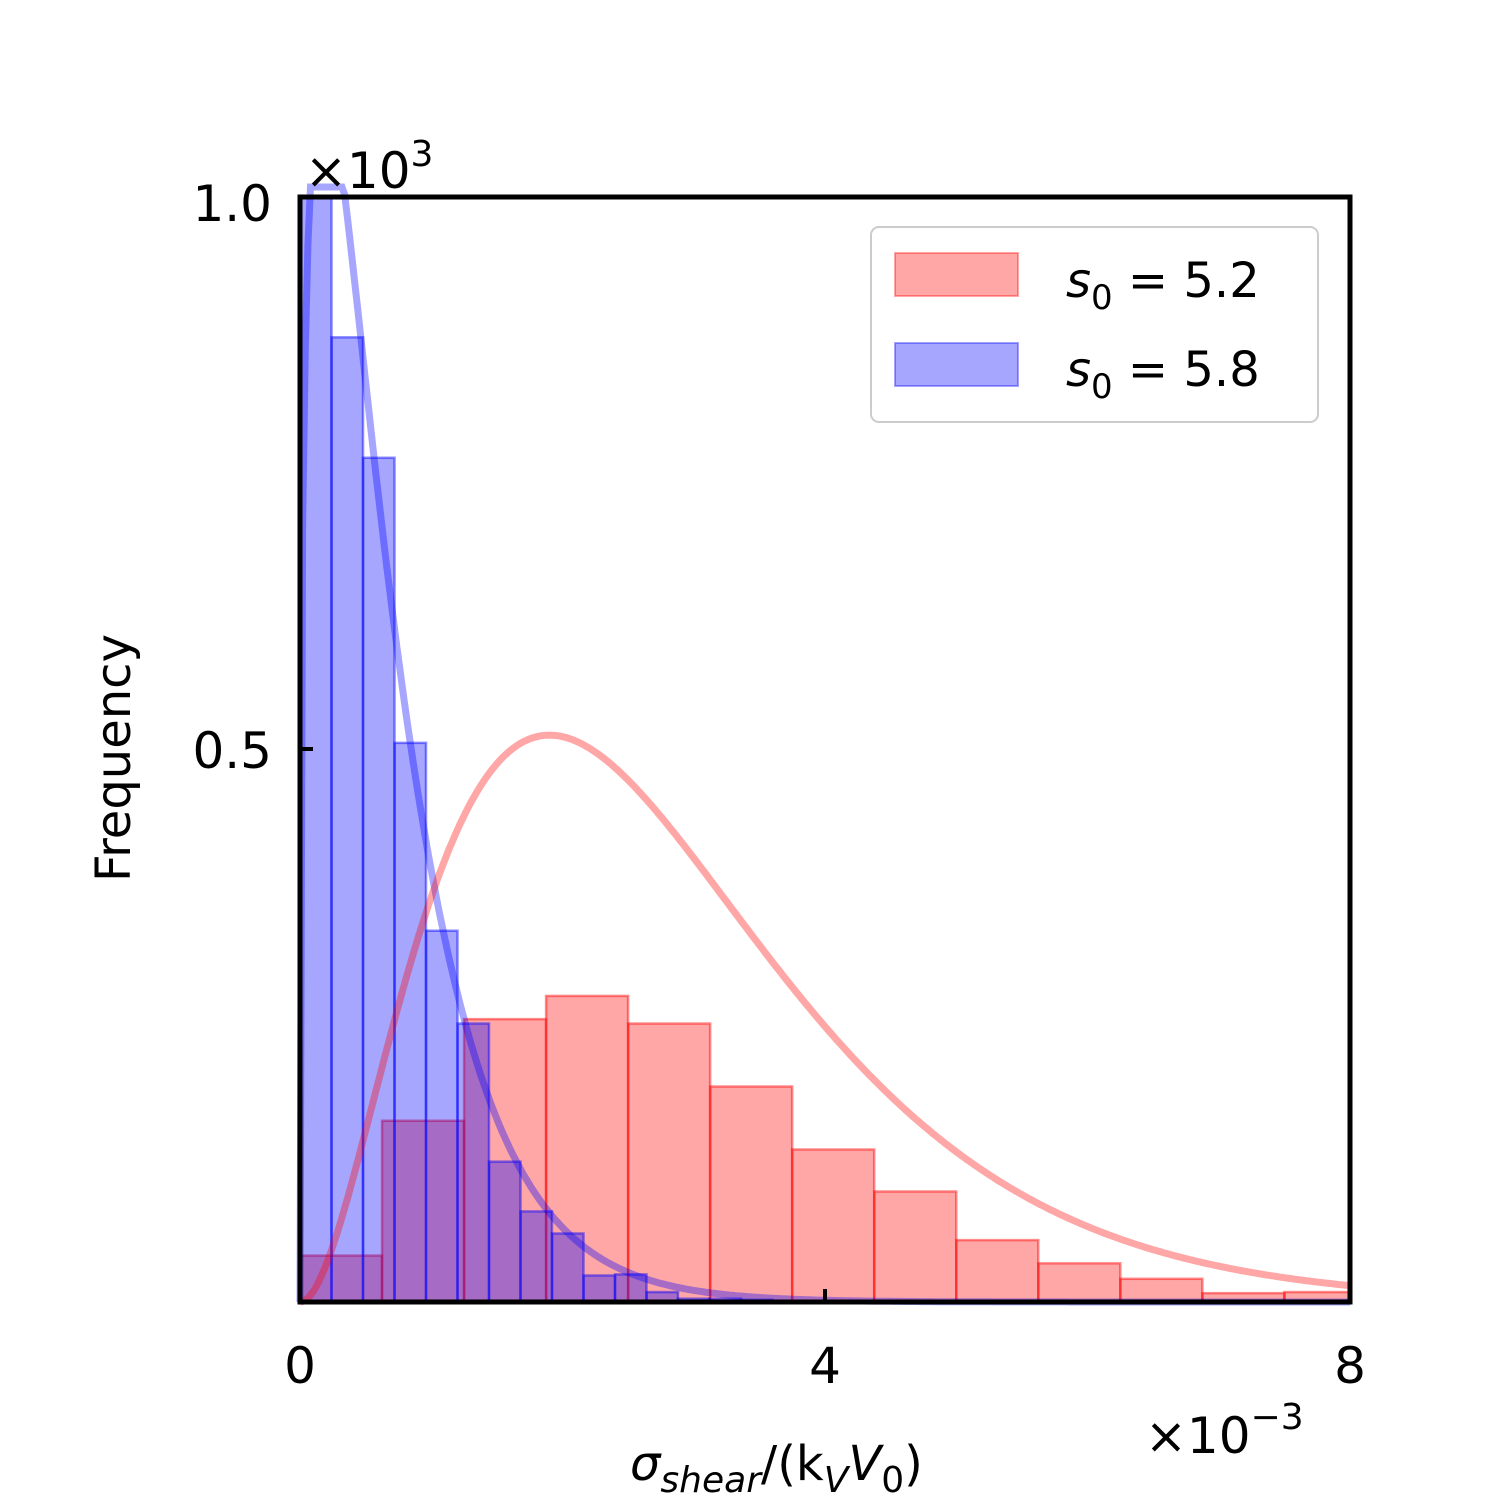  What do you see at coordinates (776, 1468) in the screenshot?
I see `x-axis-label: σshear/(kVV0)` at bounding box center [776, 1468].